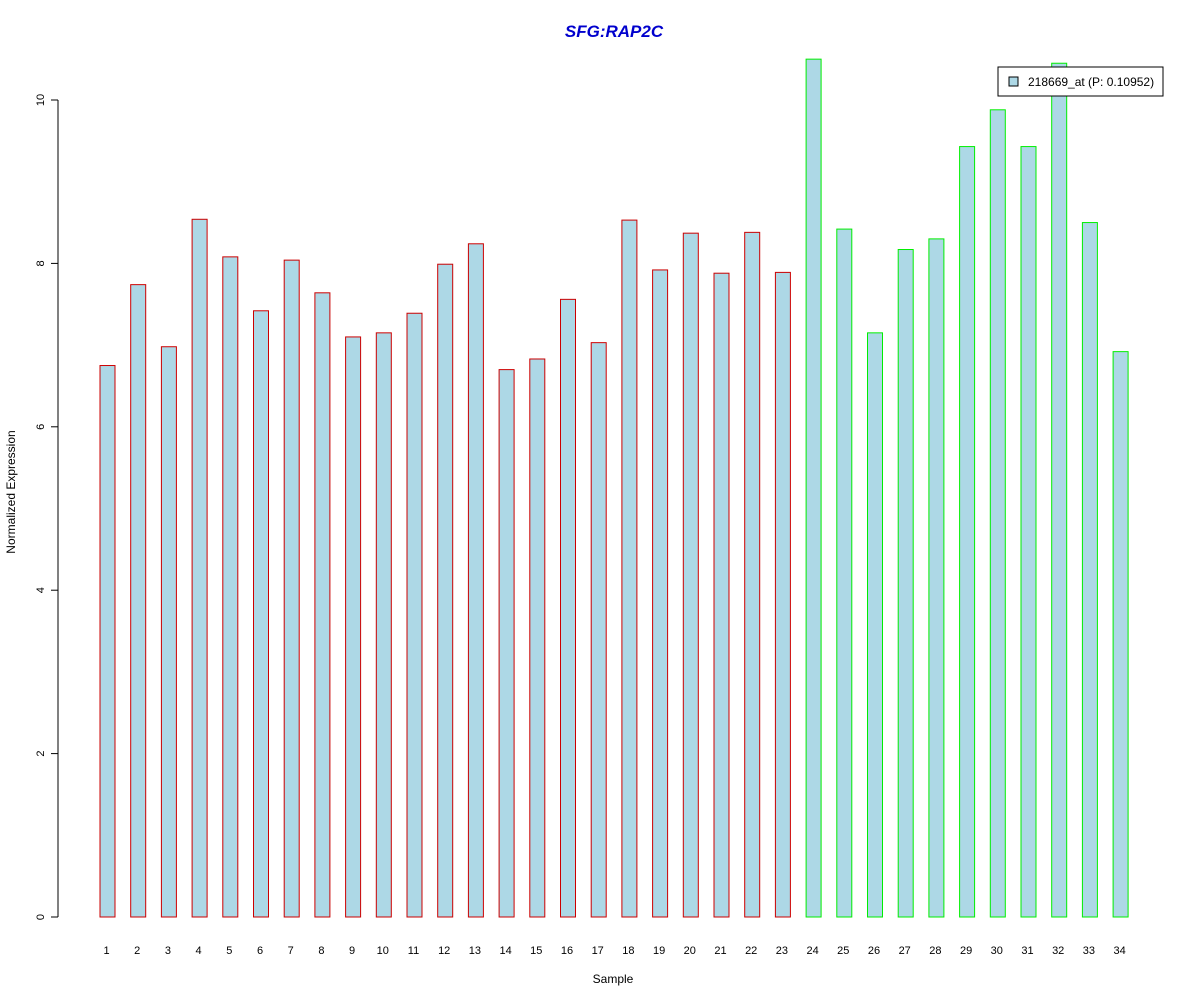 This screenshot has height=1000, width=1200. I want to click on y-tick-label: 8, so click(41, 263).